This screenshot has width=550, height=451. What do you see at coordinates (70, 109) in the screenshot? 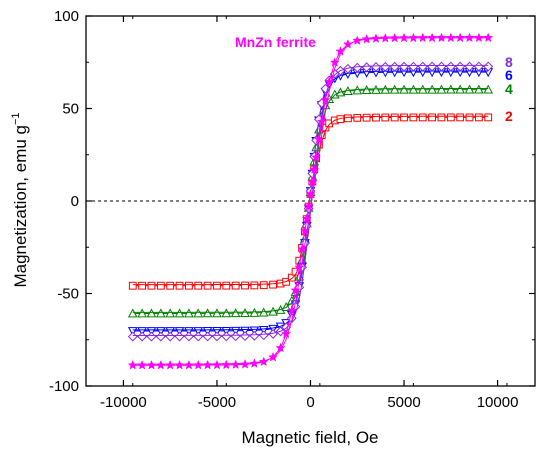
I see `y-tick-label: 50` at bounding box center [70, 109].